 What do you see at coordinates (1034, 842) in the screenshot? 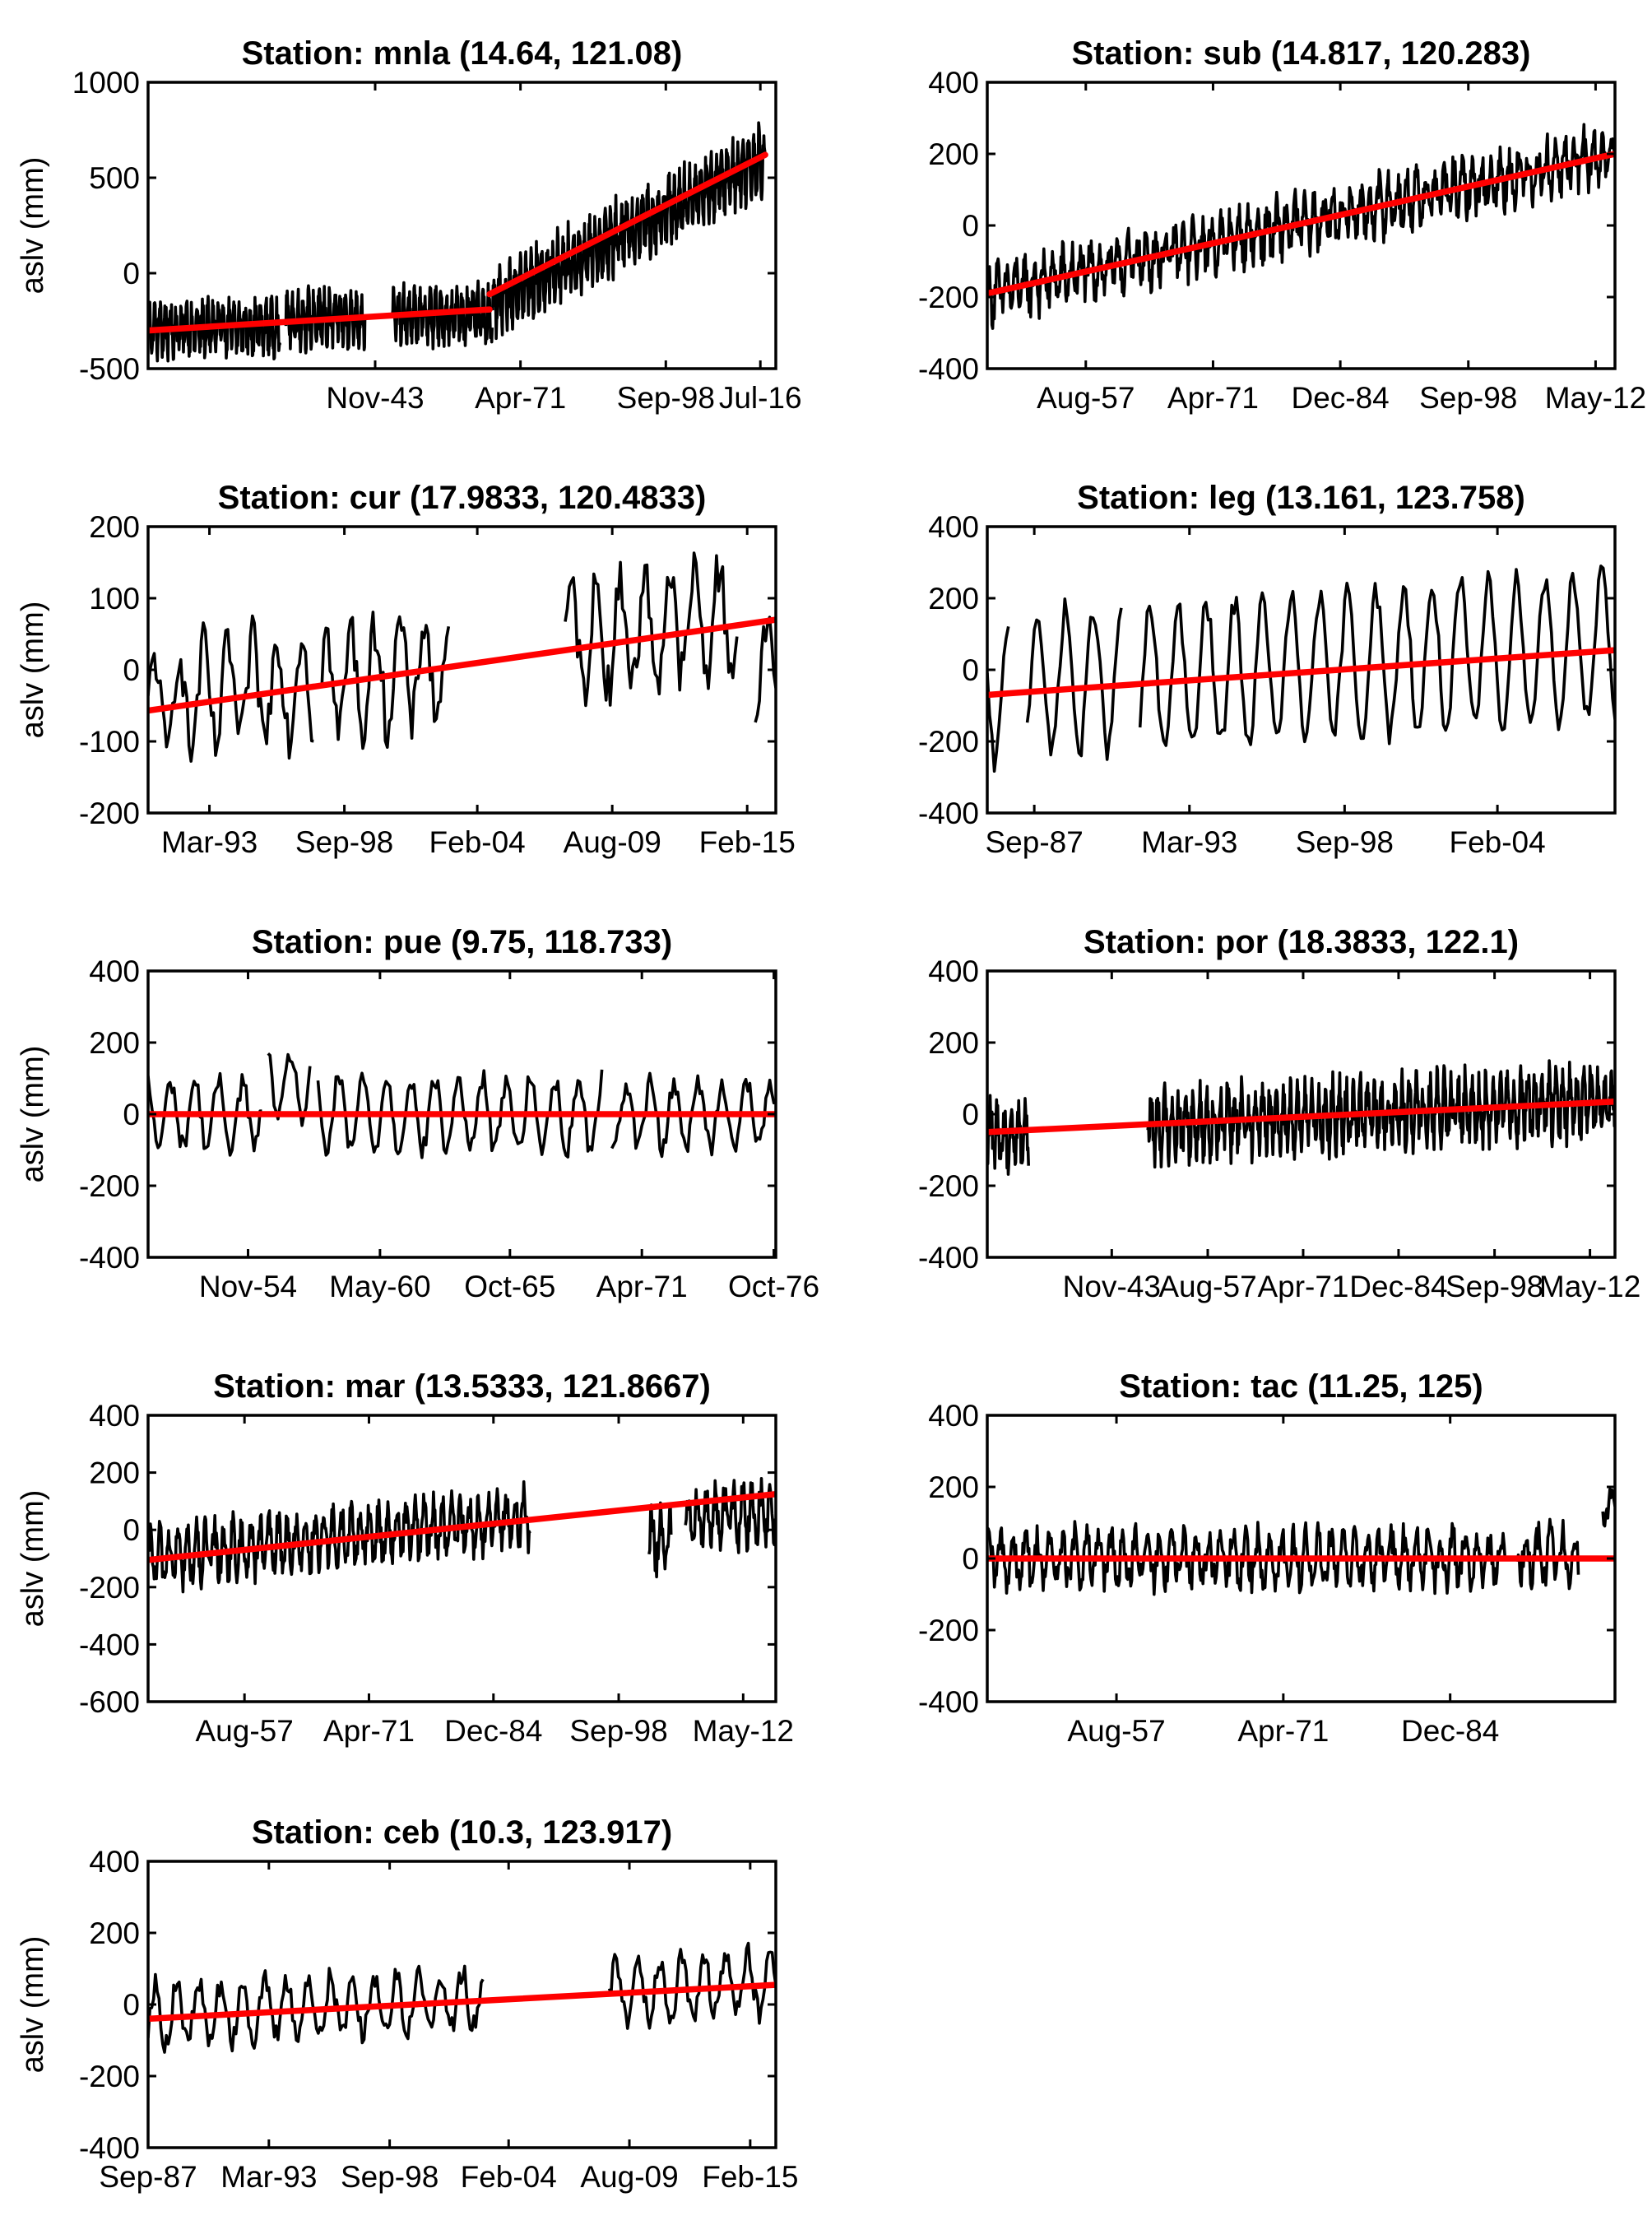
I see `x-tick-label: Sep-87` at bounding box center [1034, 842].